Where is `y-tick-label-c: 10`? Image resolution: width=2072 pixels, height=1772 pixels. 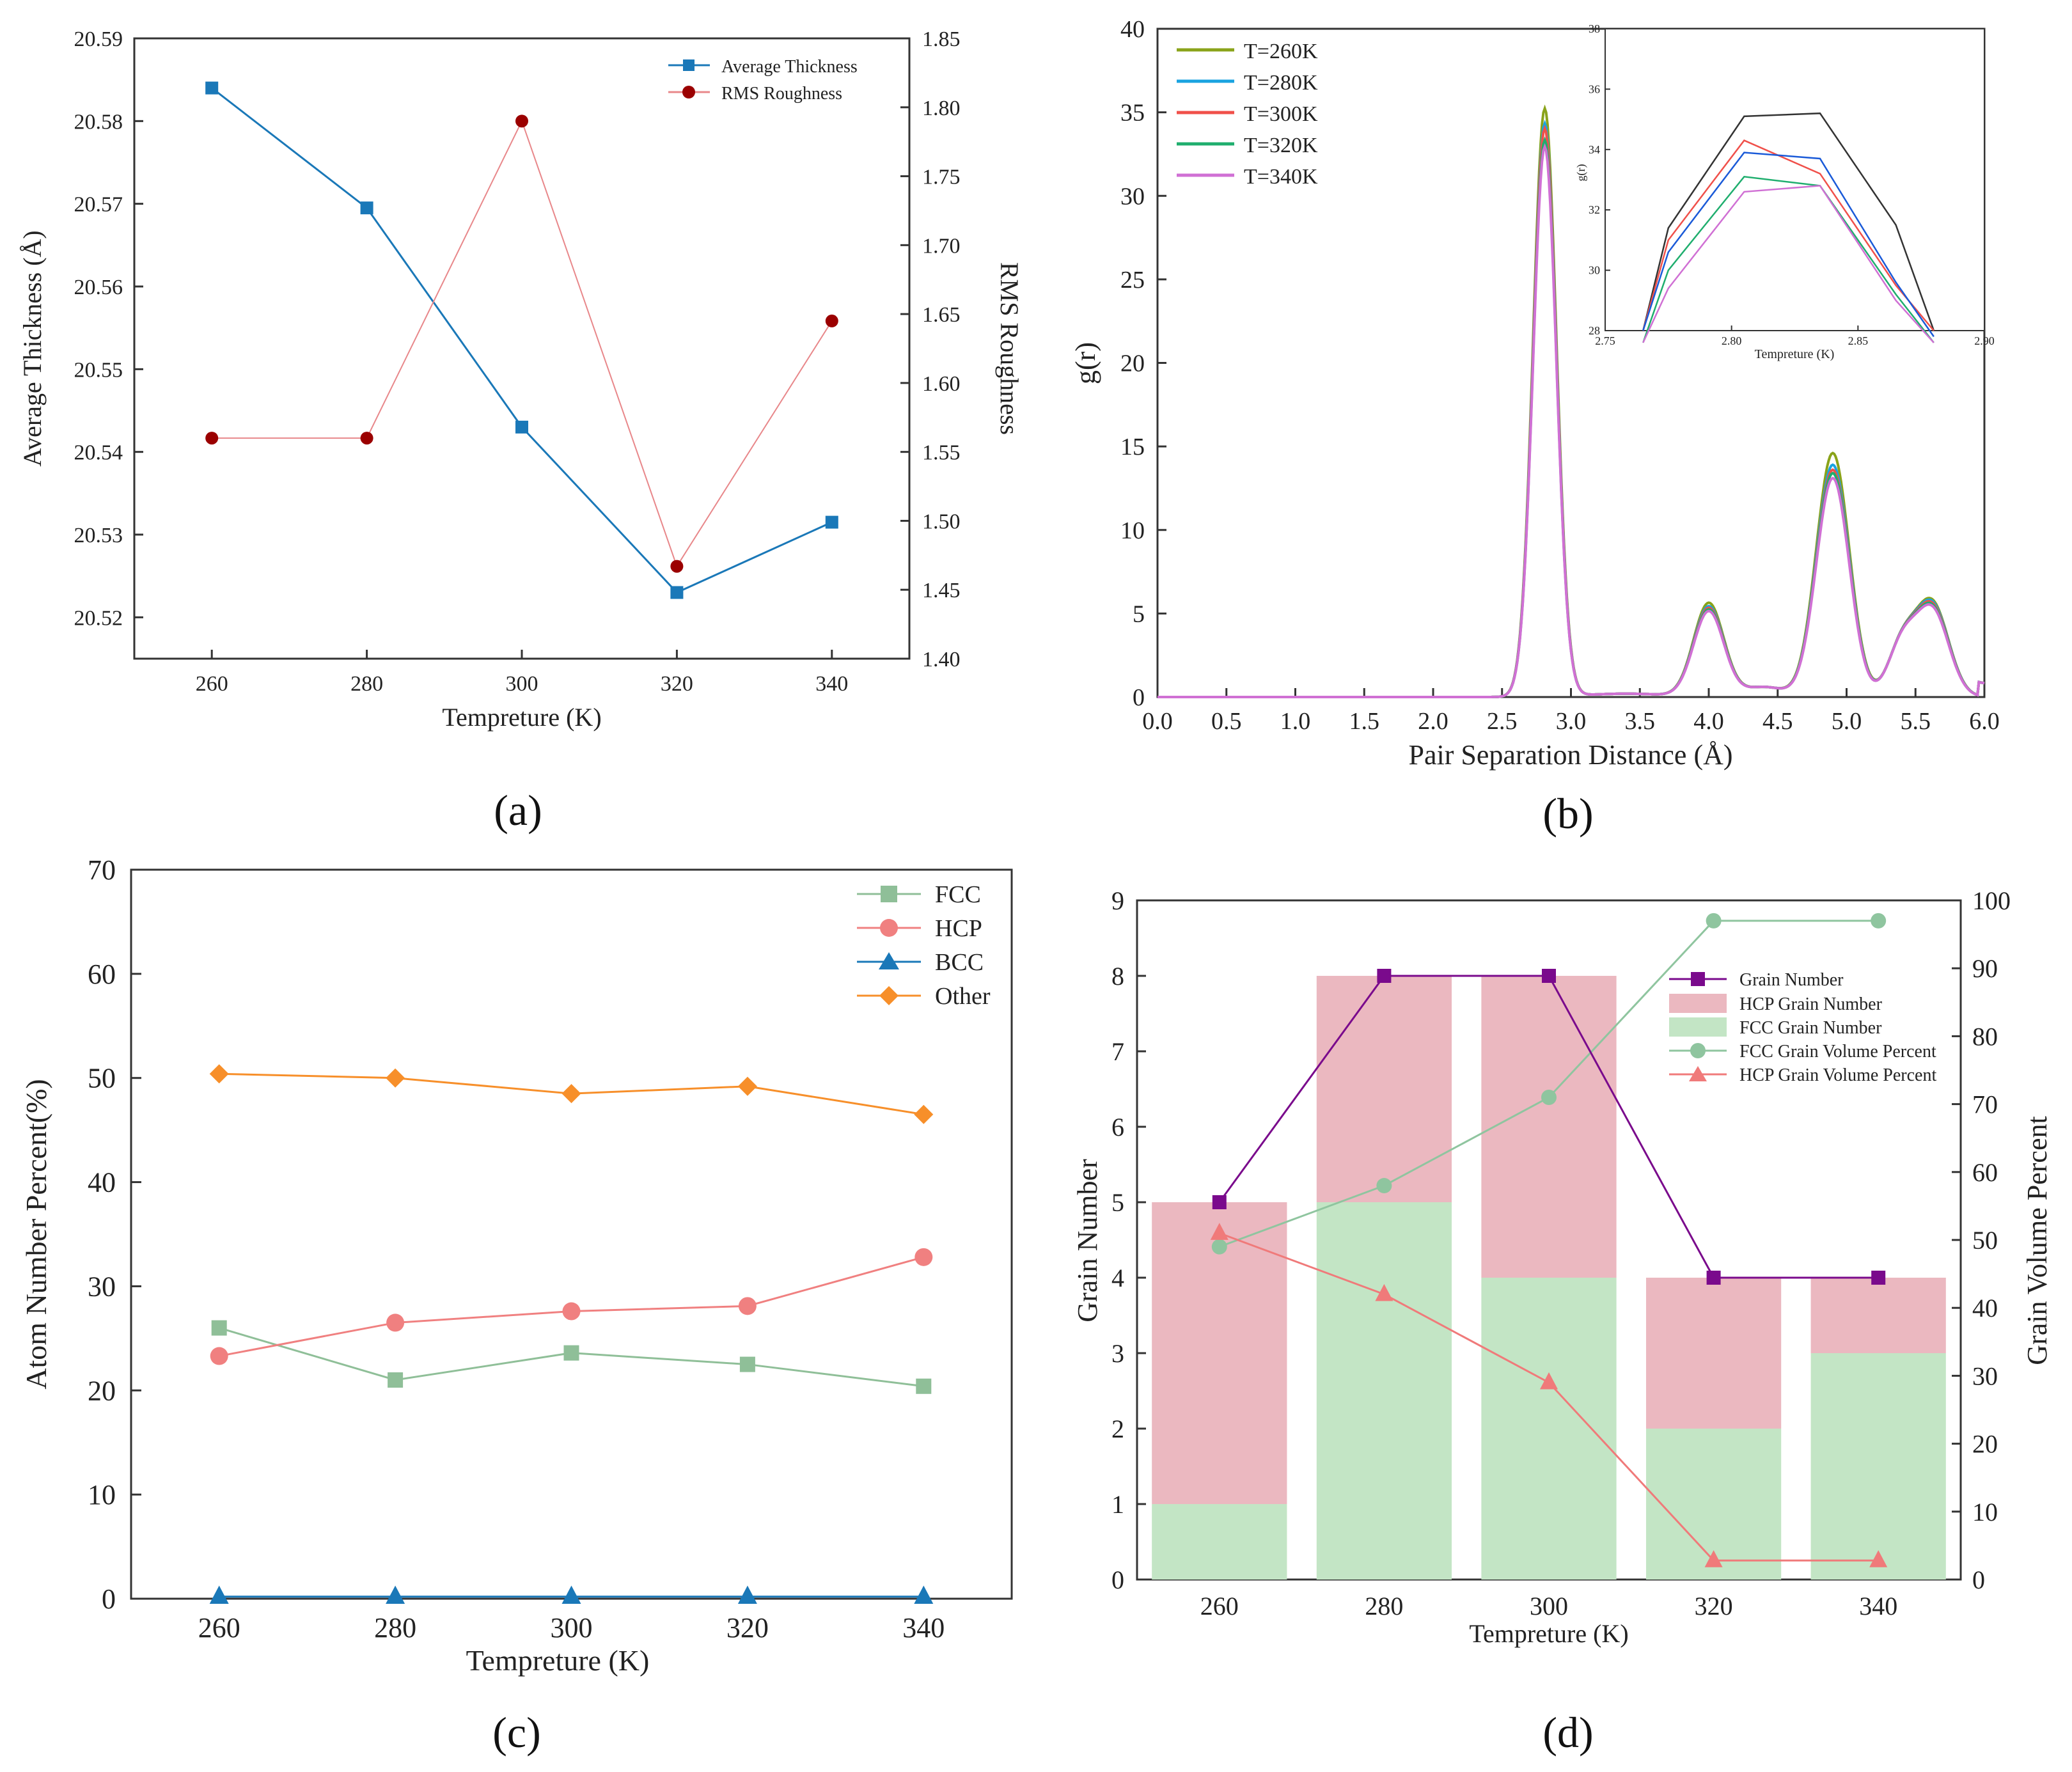 y-tick-label-c: 10 is located at coordinates (102, 1494).